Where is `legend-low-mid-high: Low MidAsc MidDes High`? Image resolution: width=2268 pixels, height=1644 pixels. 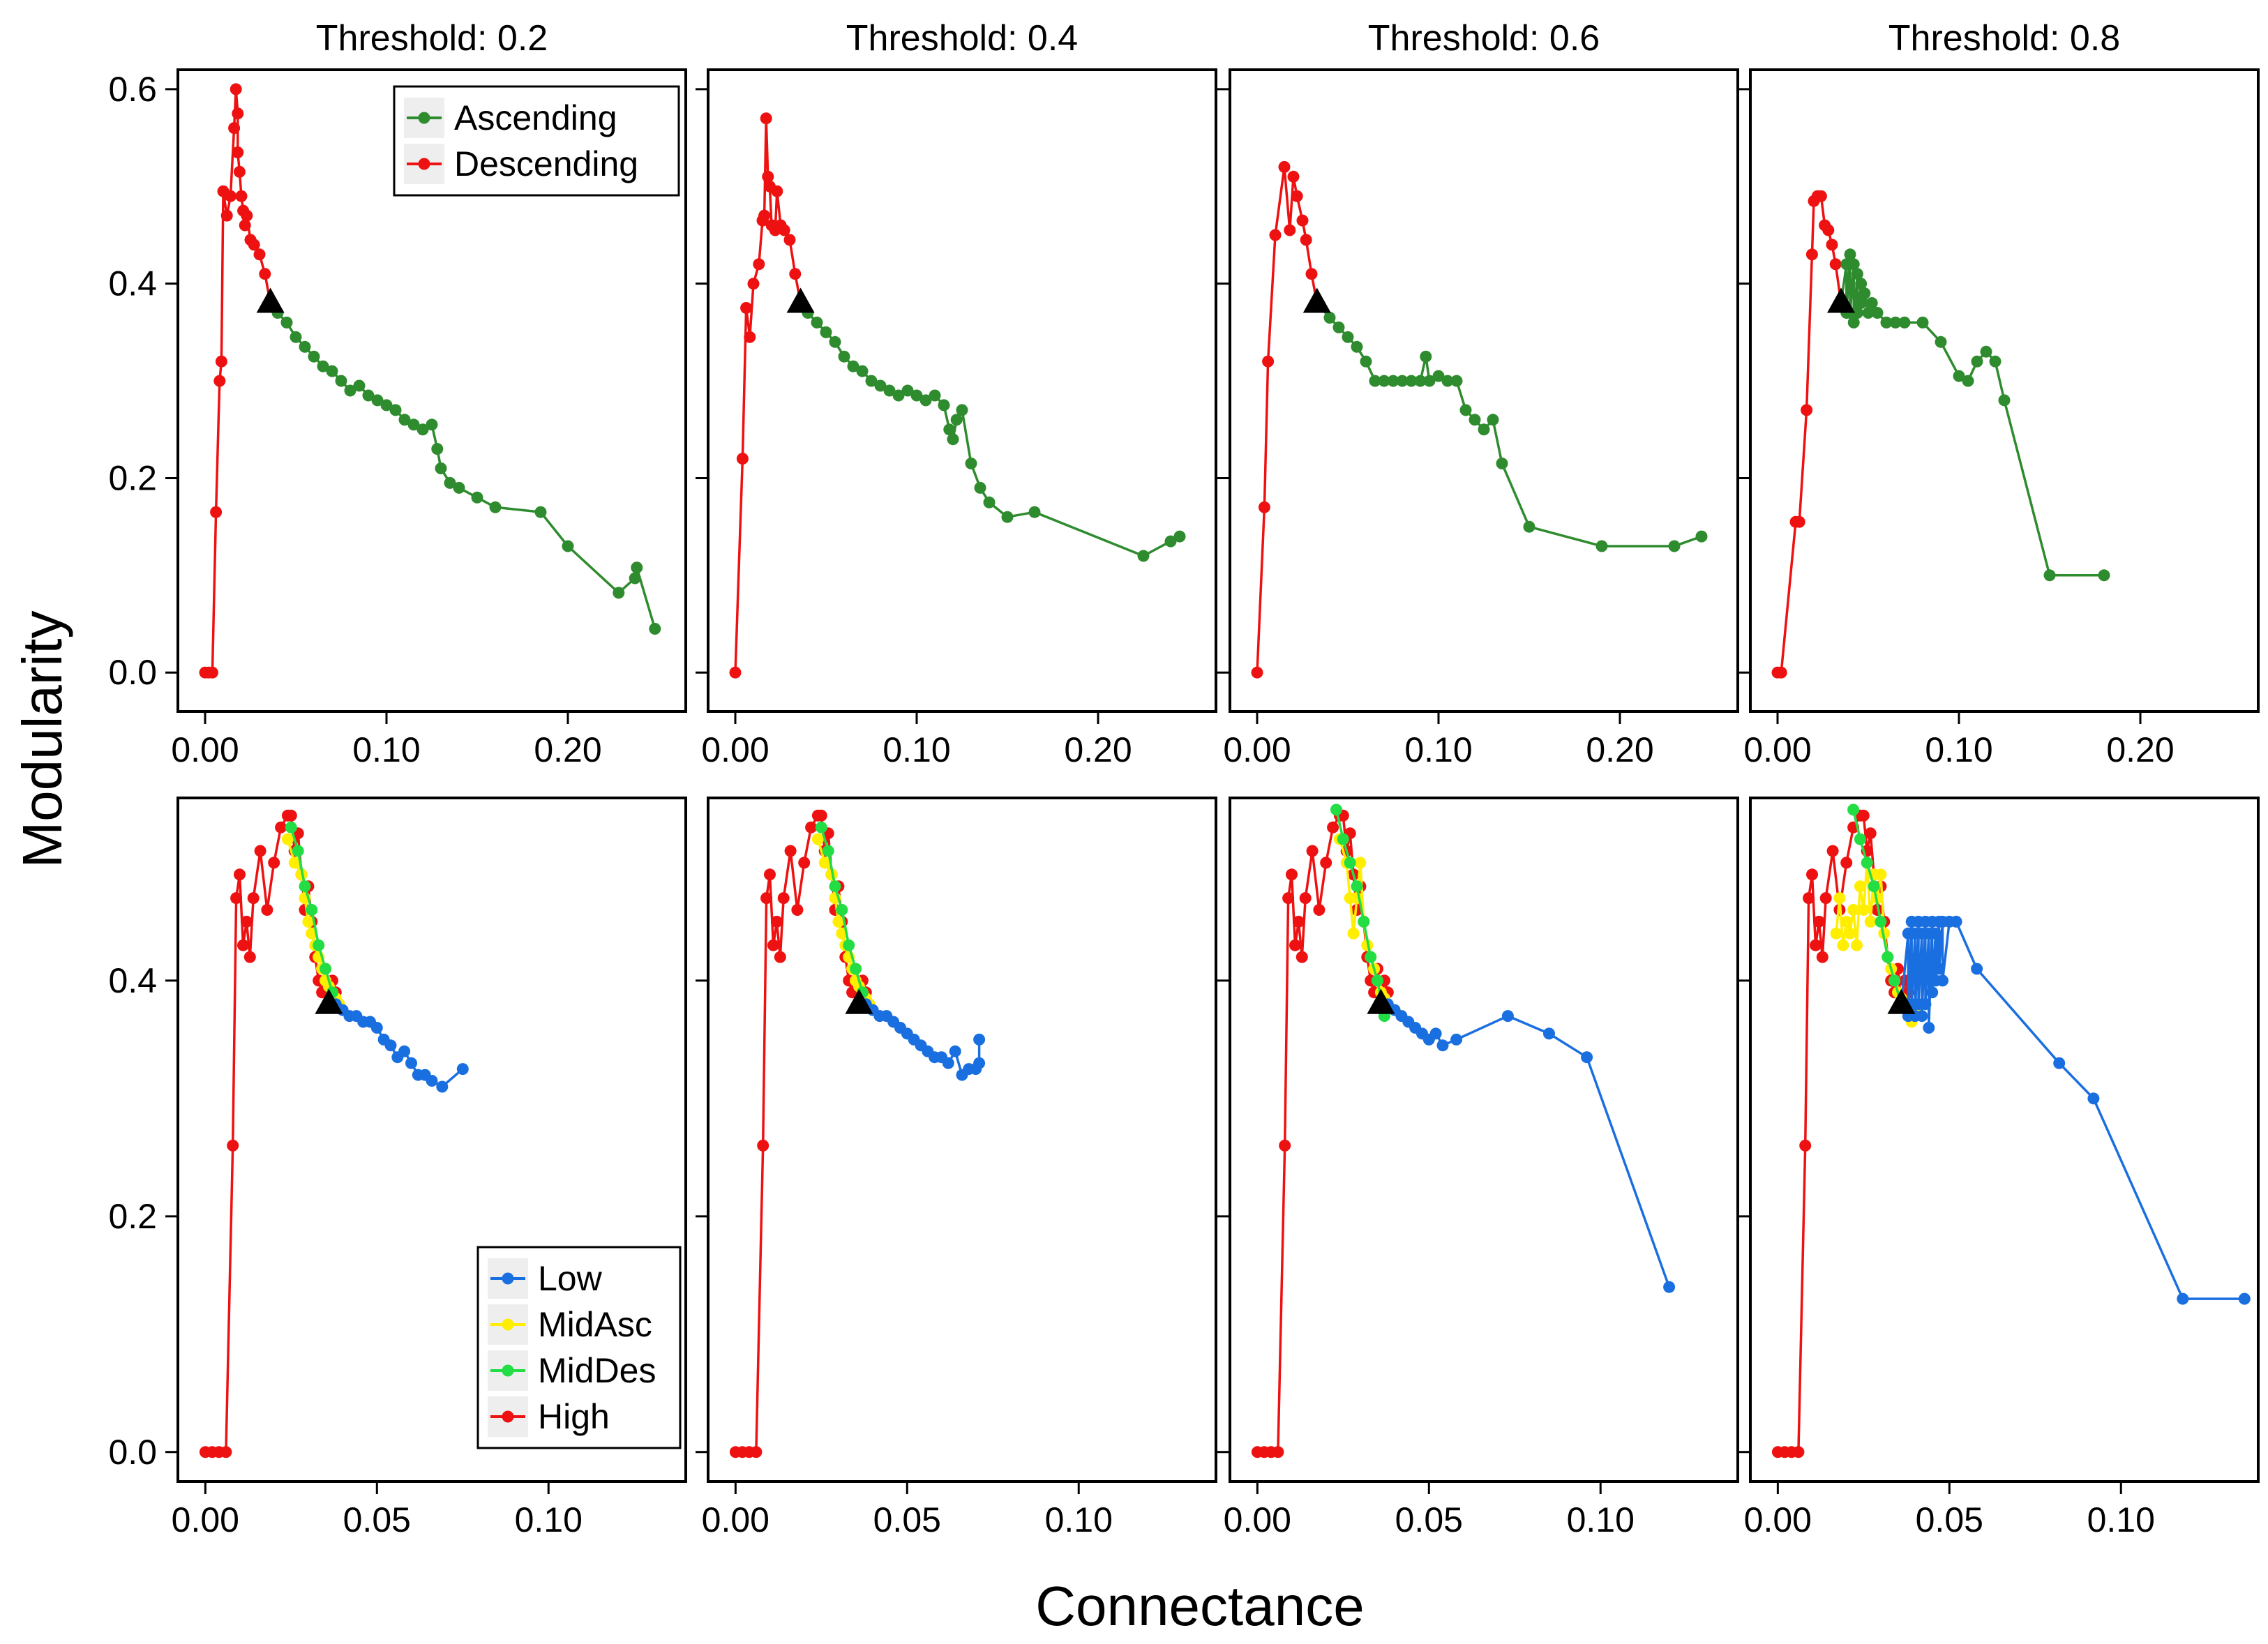
legend-low-mid-high: Low MidAsc MidDes High is located at coordinates (579, 1347).